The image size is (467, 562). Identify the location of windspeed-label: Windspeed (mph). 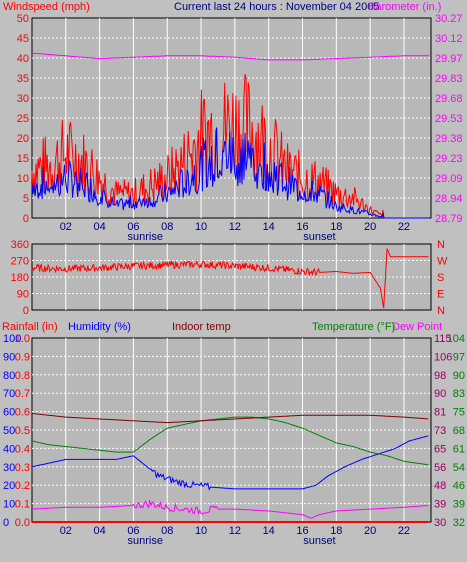
(46, 7).